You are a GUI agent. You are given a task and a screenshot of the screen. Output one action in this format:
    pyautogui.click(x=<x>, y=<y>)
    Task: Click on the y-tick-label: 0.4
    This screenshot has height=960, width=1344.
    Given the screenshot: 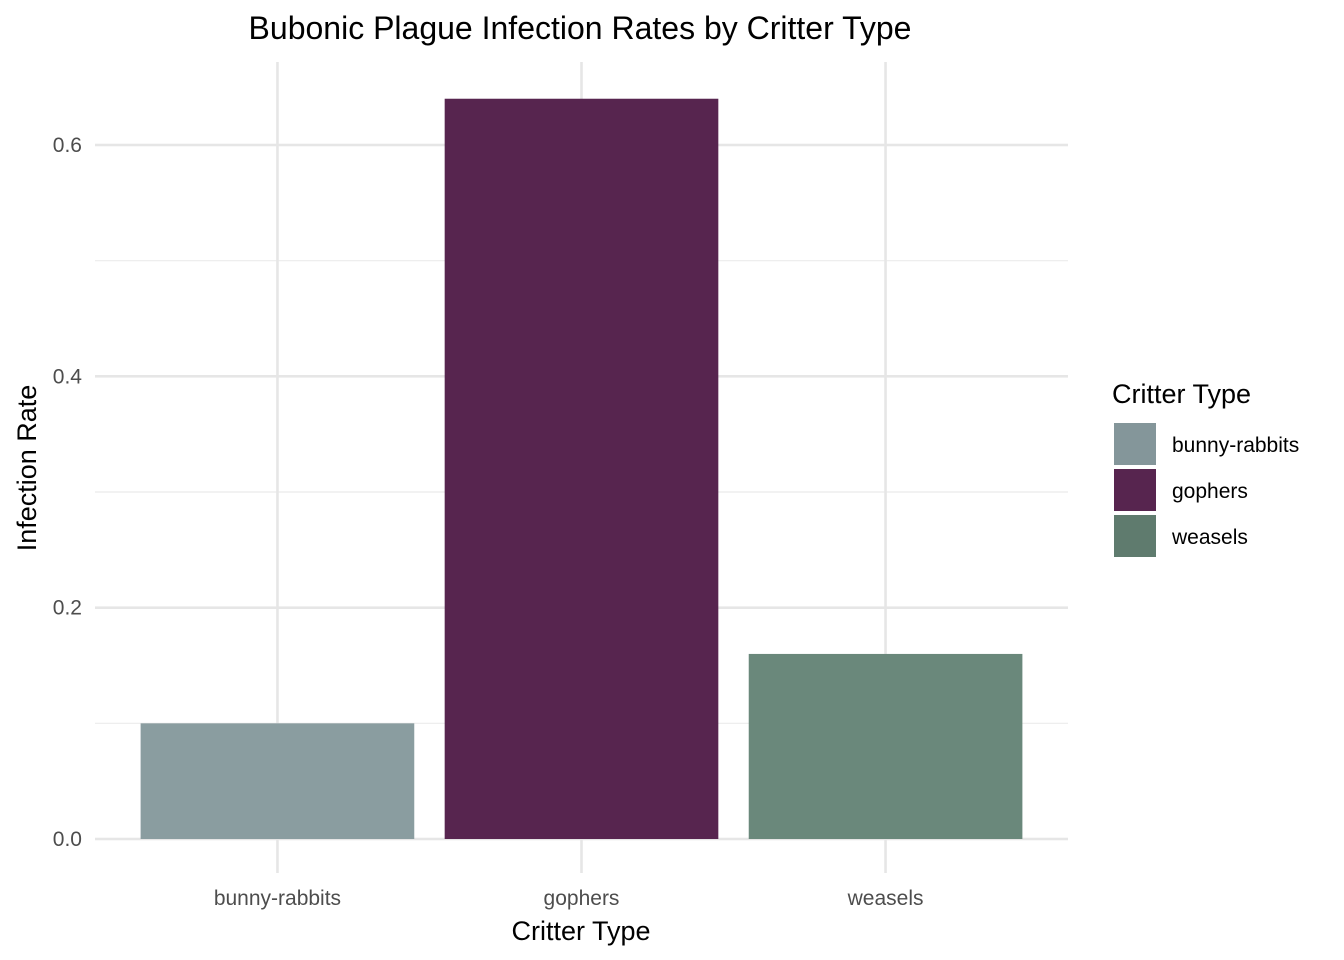 What is the action you would take?
    pyautogui.click(x=68, y=376)
    